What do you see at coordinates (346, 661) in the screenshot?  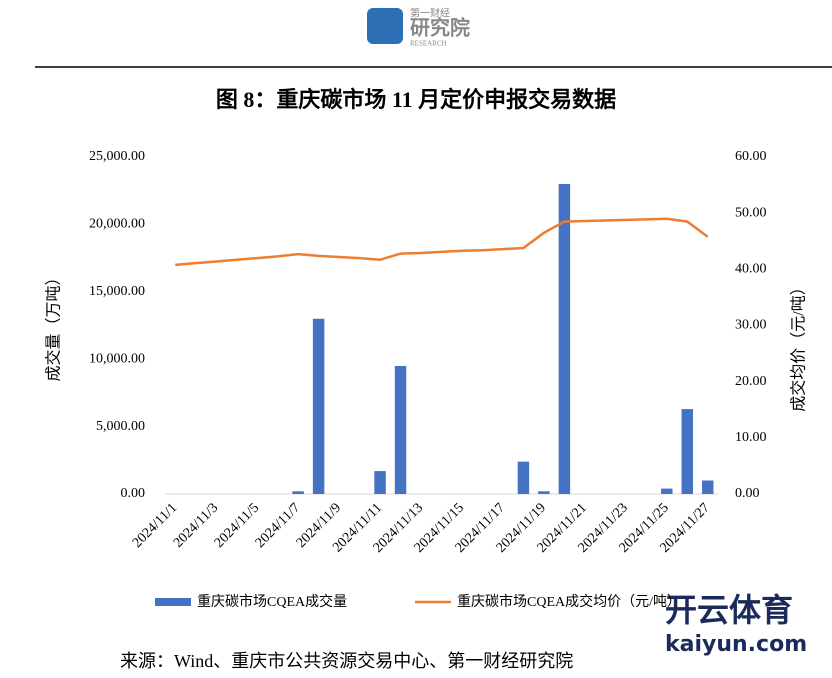 I see `source: 来源：Wind、重庆市公共资源交易中心、第一财经研究院` at bounding box center [346, 661].